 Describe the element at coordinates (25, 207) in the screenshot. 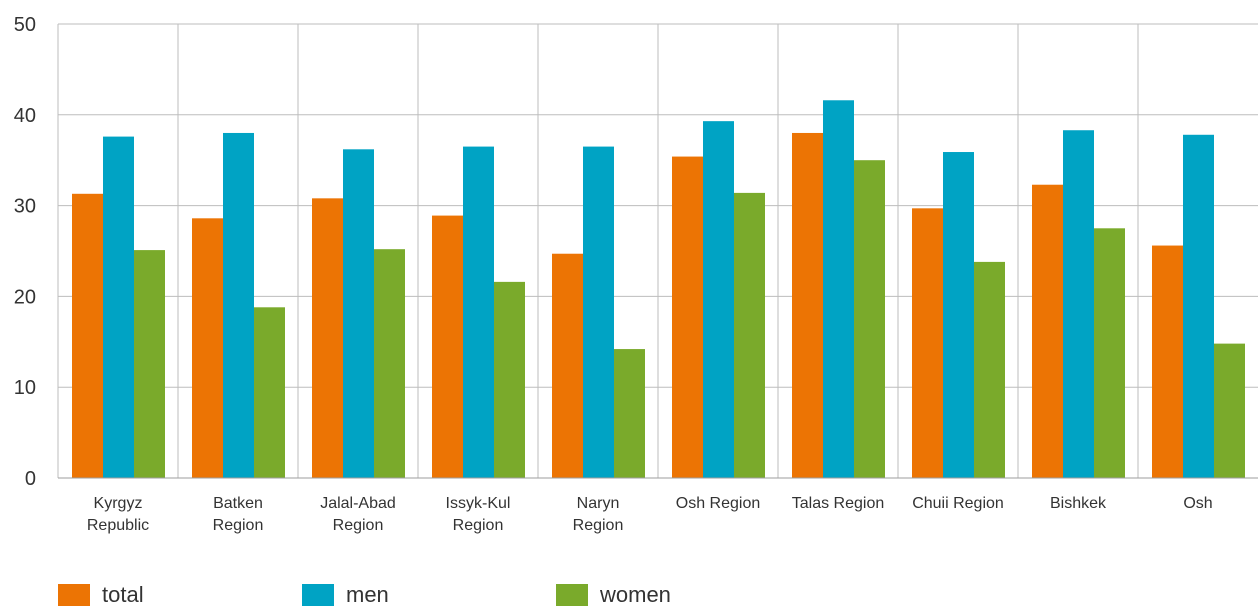

I see `y-tick-label: 30` at that location.